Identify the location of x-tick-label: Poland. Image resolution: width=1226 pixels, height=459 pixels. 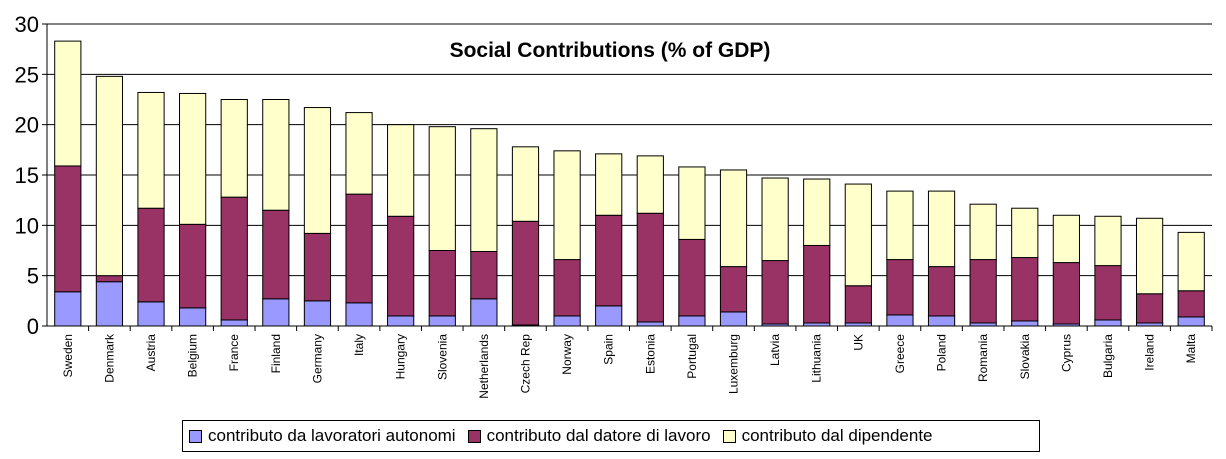
(942, 352).